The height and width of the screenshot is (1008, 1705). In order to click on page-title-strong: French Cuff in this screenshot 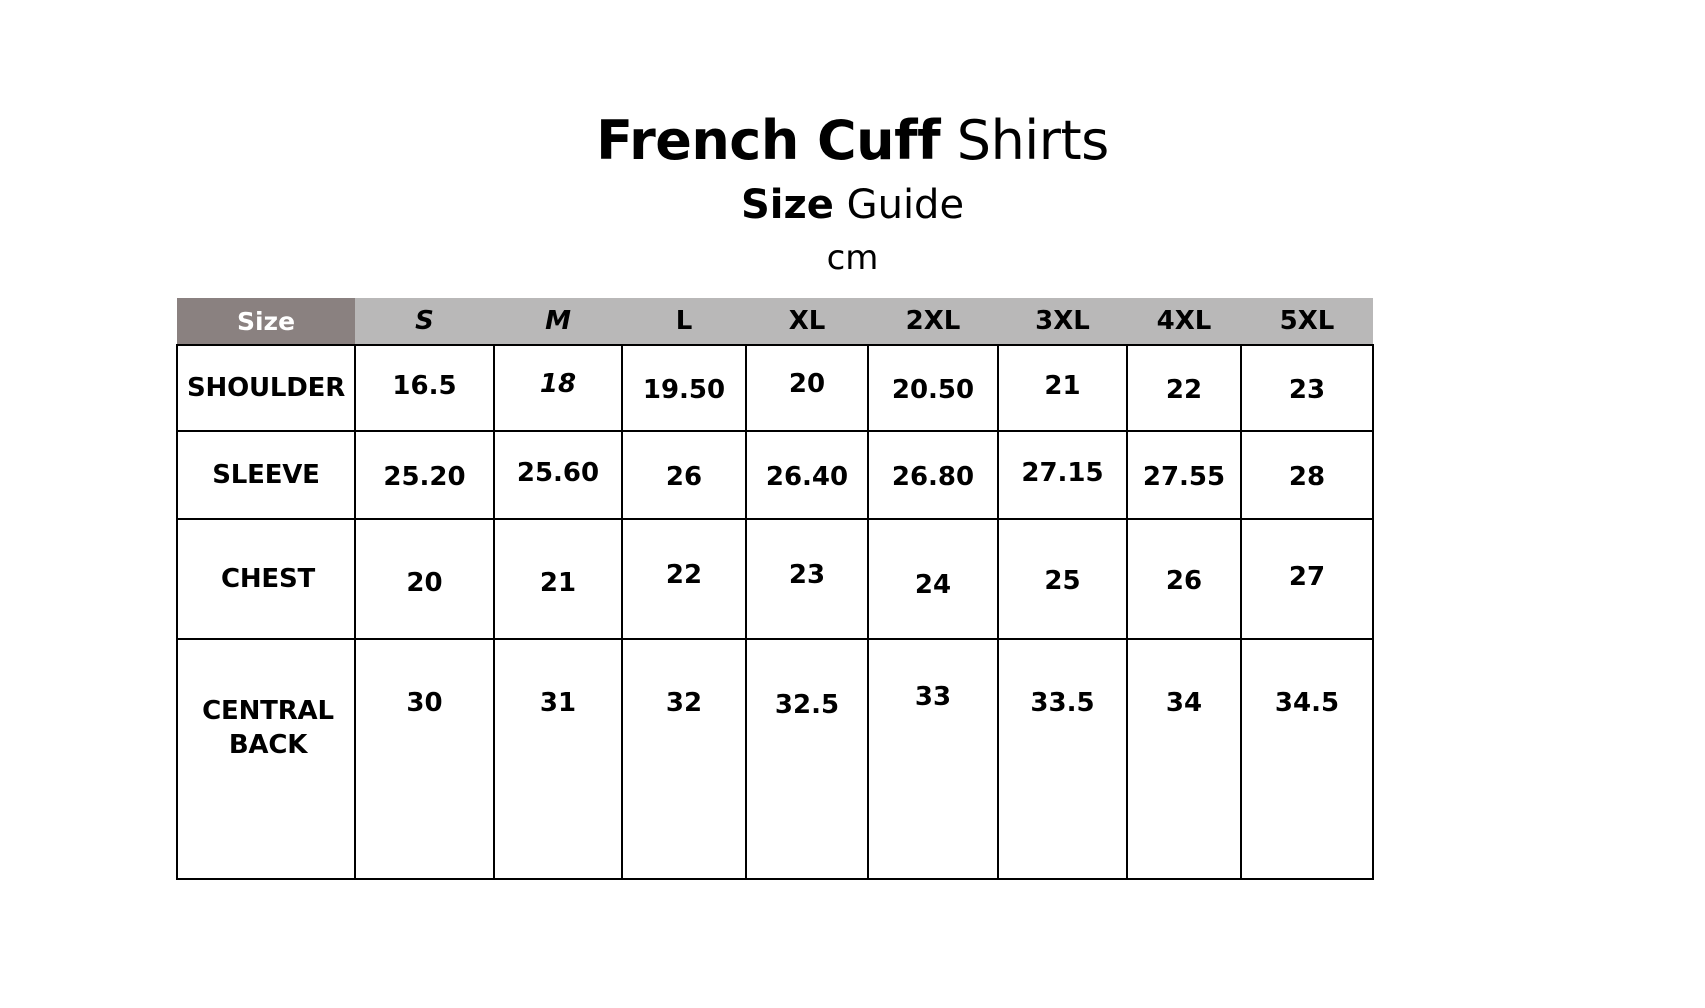, I will do `click(768, 140)`.